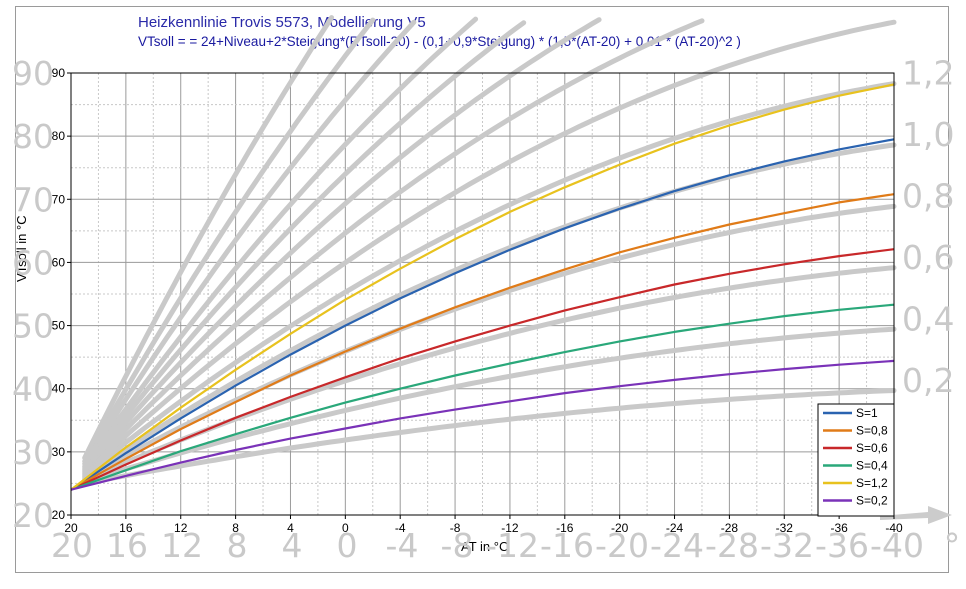  I want to click on y-tick-label: 60, so click(59, 262).